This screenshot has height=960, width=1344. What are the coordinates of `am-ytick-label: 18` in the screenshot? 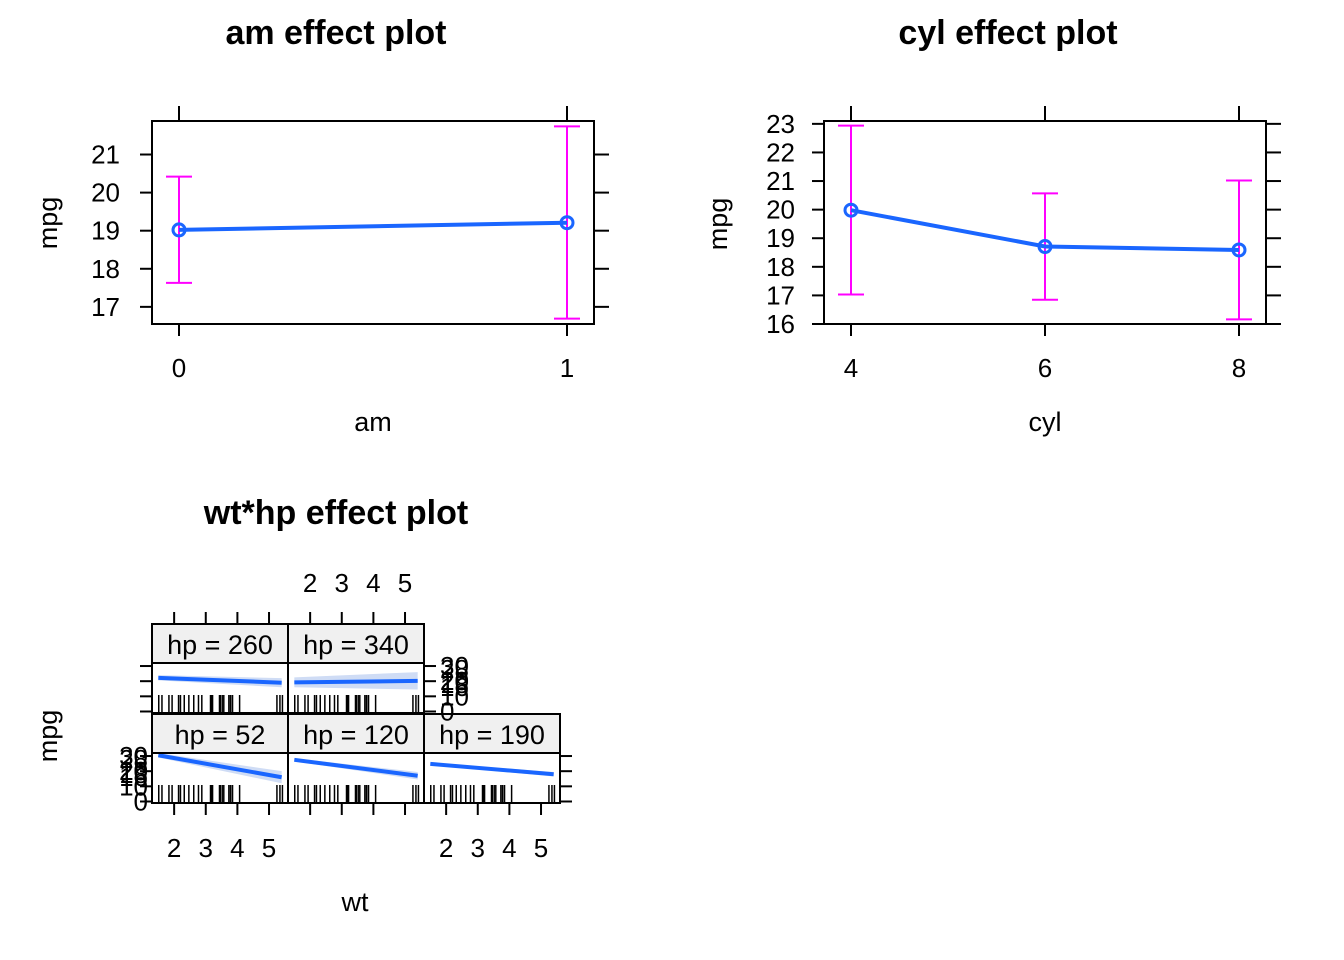 It's located at (105, 269).